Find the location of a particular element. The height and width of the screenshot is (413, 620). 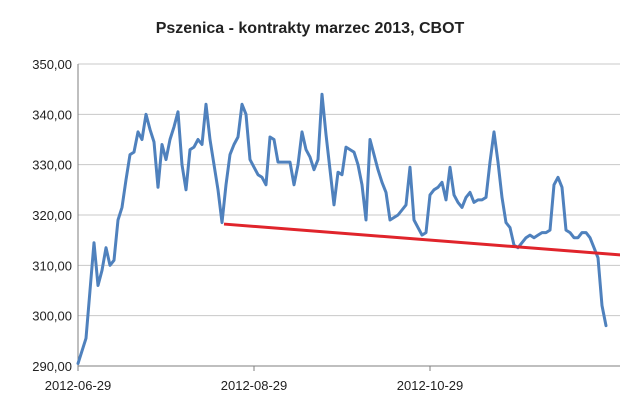

x-tick-label: 2012-06-29 is located at coordinates (78, 385).